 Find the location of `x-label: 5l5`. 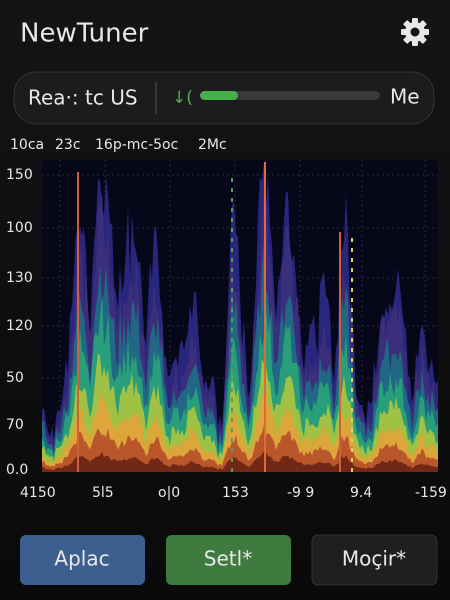

x-label: 5l5 is located at coordinates (103, 493).